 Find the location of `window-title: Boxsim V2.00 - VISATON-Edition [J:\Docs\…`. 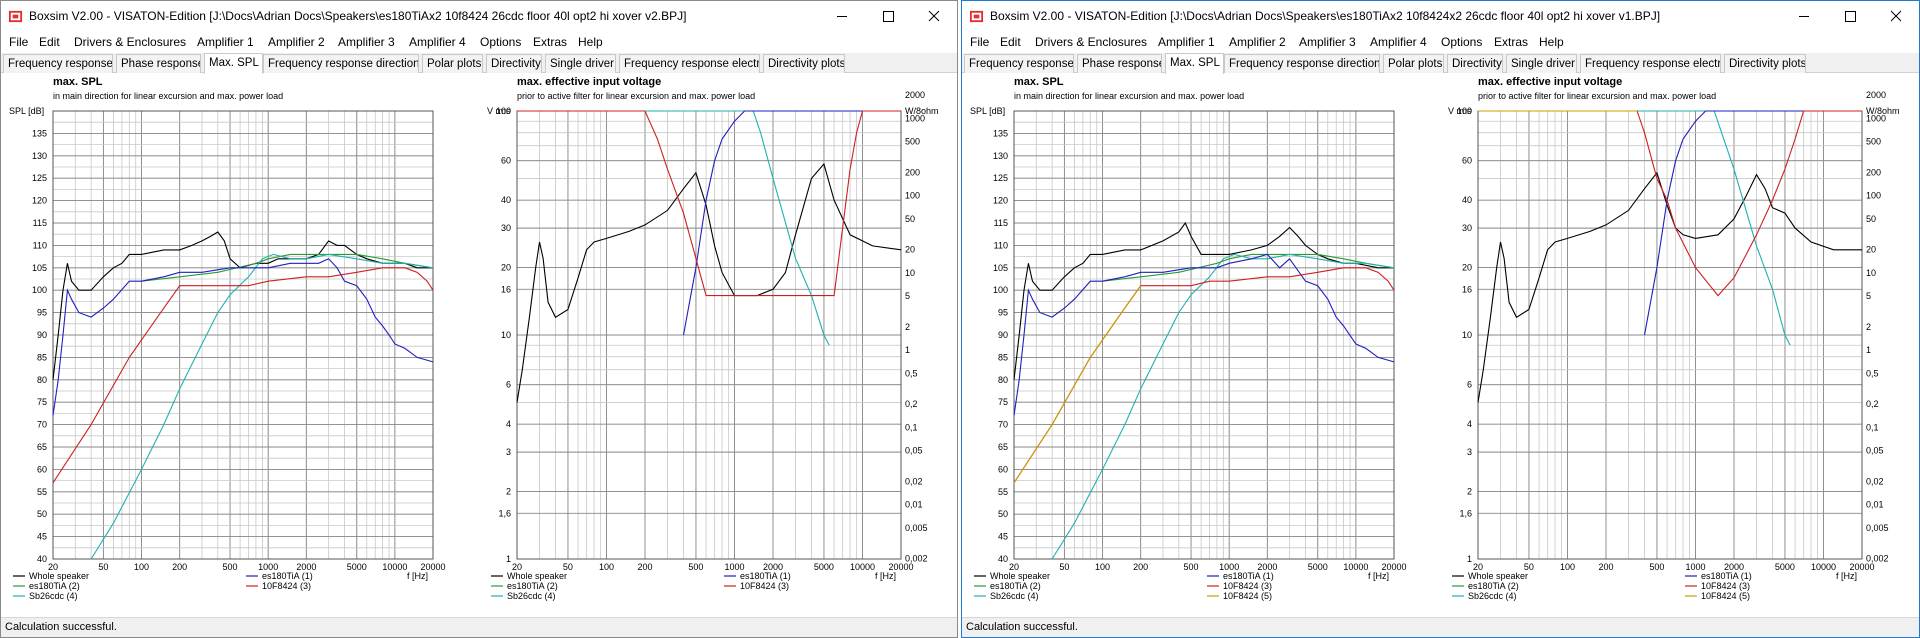

window-title: Boxsim V2.00 - VISATON-Edition [J:\Docs\… is located at coordinates (1325, 16).